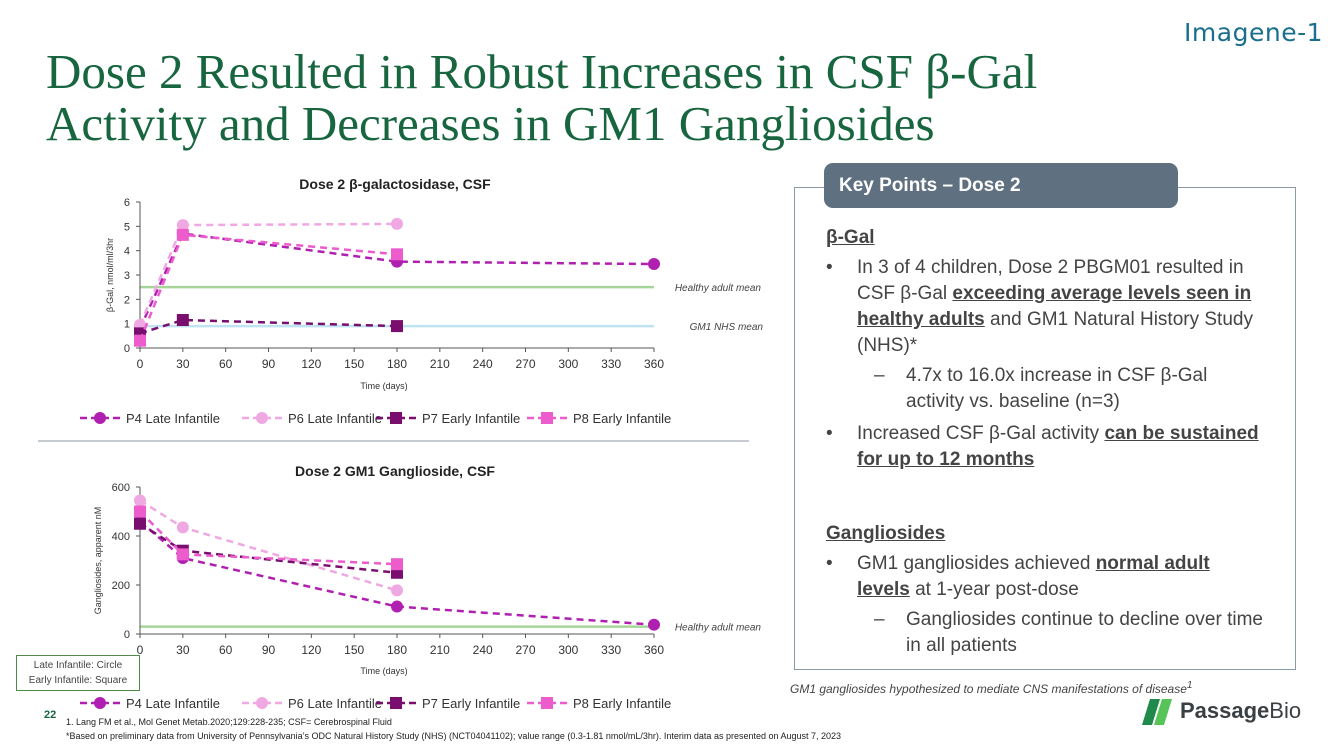  Describe the element at coordinates (1157, 712) in the screenshot. I see `passagebio-logo-icon` at that location.